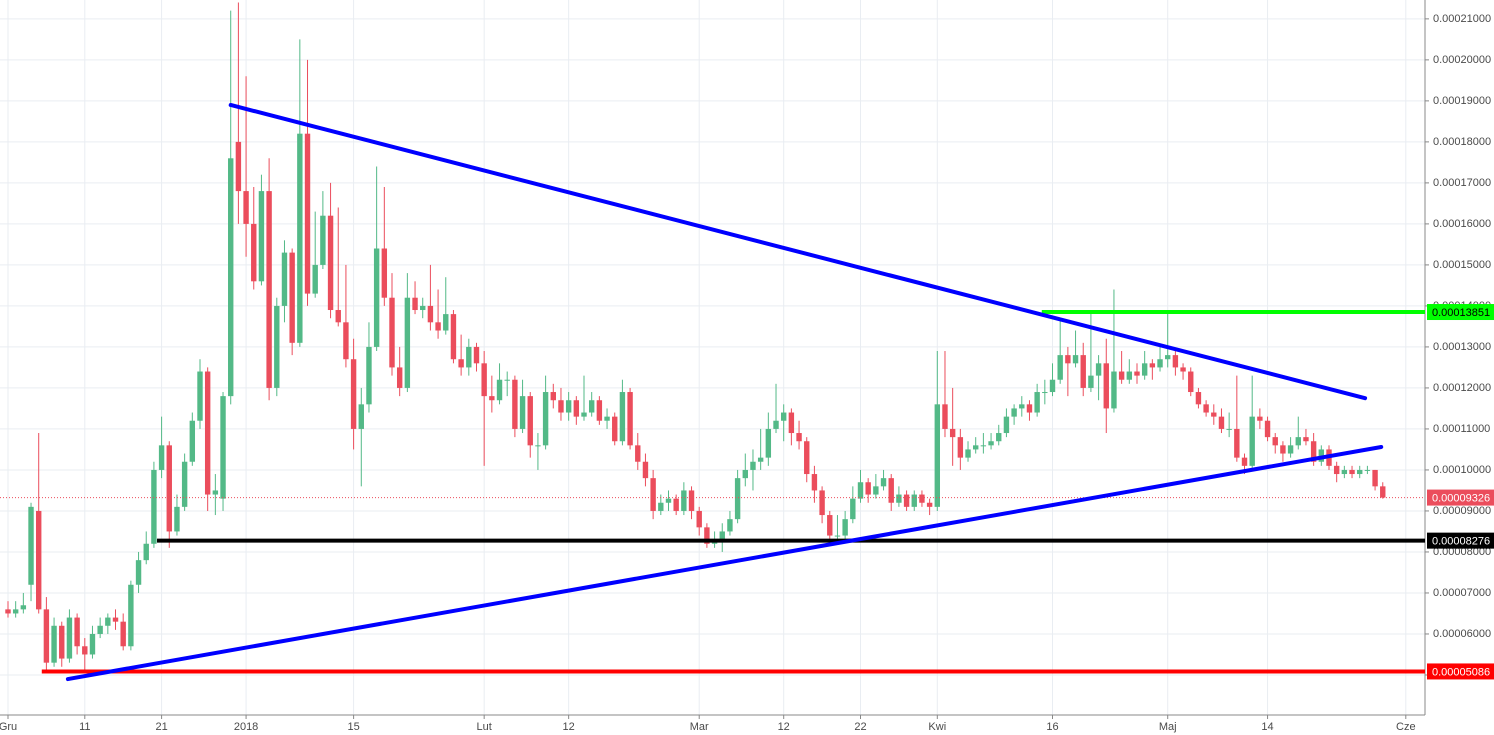  Describe the element at coordinates (699, 727) in the screenshot. I see `x-tick-label: Mar` at that location.